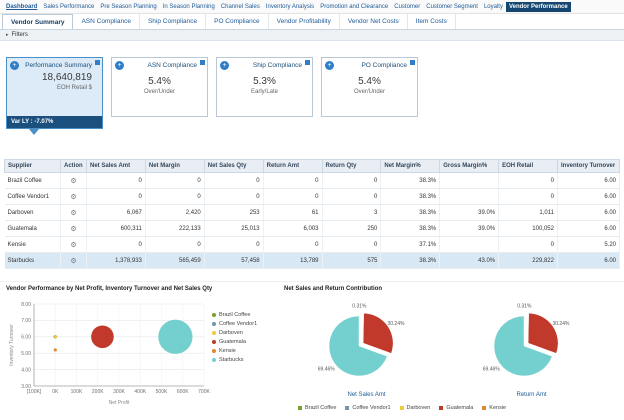 The width and height of the screenshot is (624, 420). What do you see at coordinates (354, 6) in the screenshot?
I see `nav-item-promotion-and-clearance: Promotion and Clearance` at bounding box center [354, 6].